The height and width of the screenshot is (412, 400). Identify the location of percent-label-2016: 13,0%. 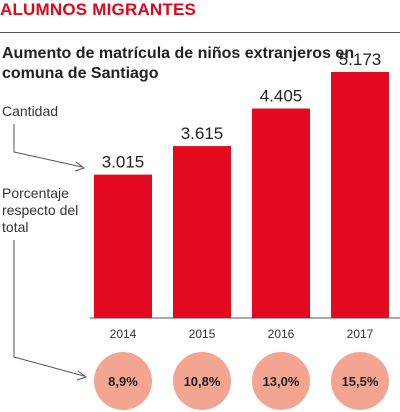
(281, 381).